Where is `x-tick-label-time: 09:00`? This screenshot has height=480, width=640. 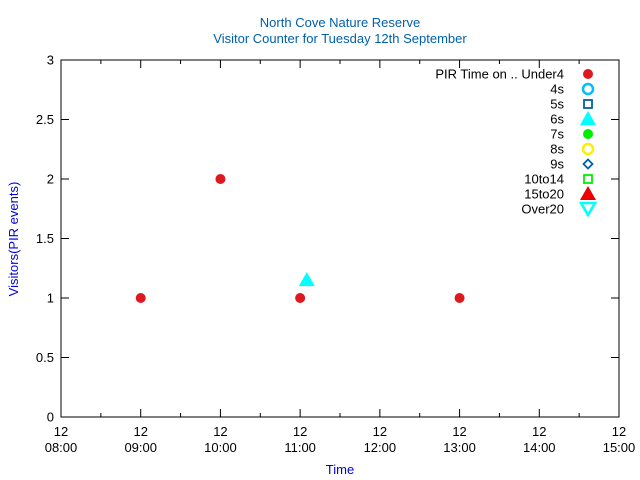
x-tick-label-time: 09:00 is located at coordinates (140, 447).